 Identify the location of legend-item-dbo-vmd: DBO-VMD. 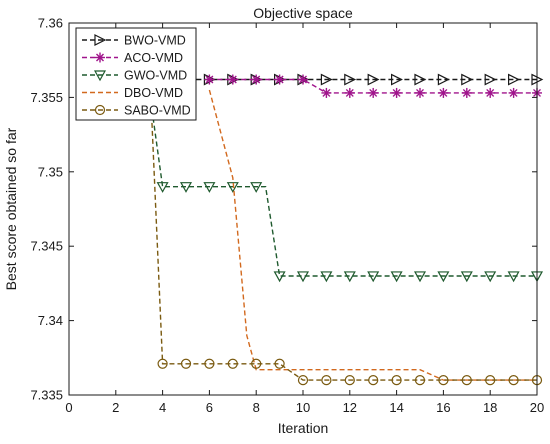
(132, 93).